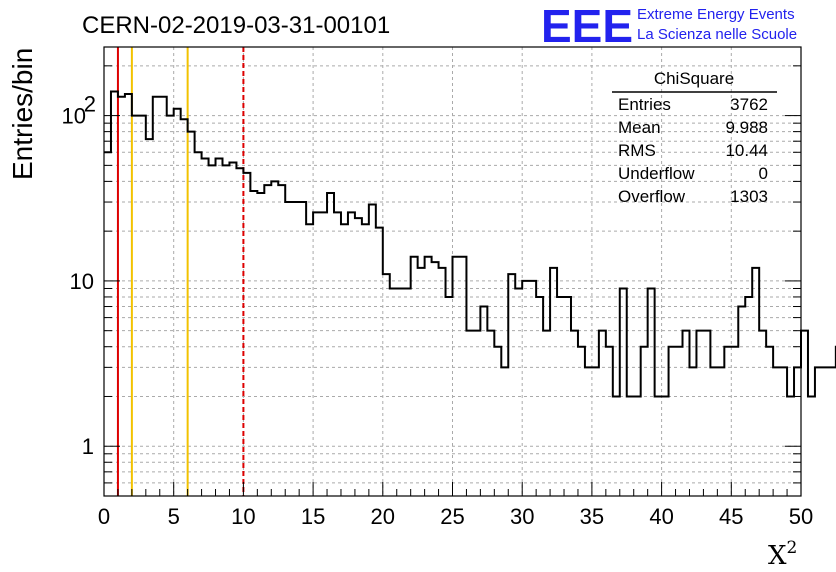 This screenshot has width=836, height=572. Describe the element at coordinates (243, 516) in the screenshot. I see `x-tick-label: 10` at that location.